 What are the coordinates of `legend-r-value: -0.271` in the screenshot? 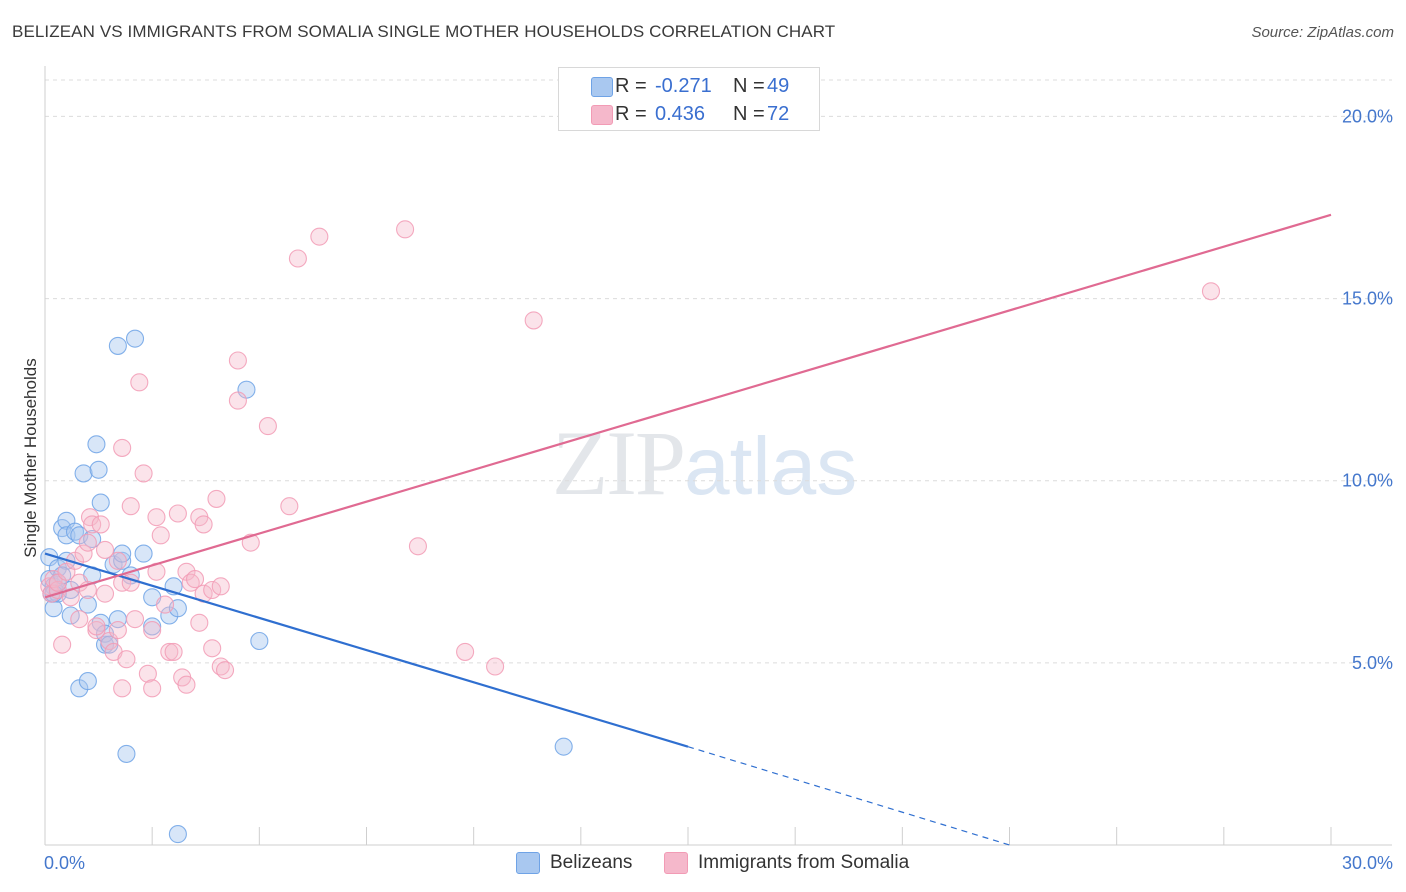 It's located at (683, 85).